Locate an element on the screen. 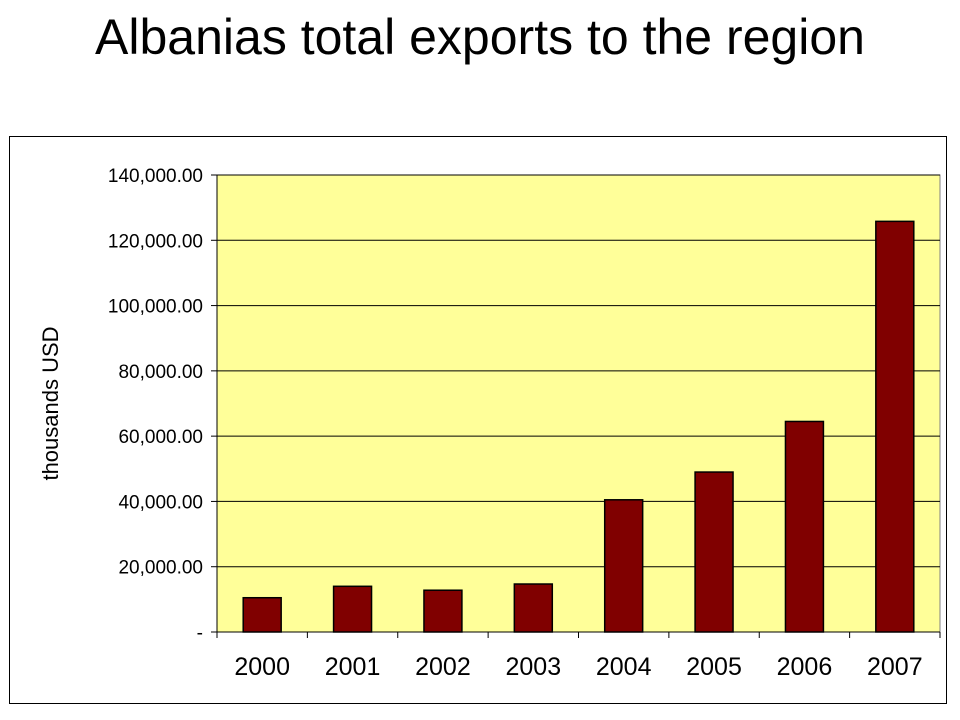  bar-2005 is located at coordinates (714, 552).